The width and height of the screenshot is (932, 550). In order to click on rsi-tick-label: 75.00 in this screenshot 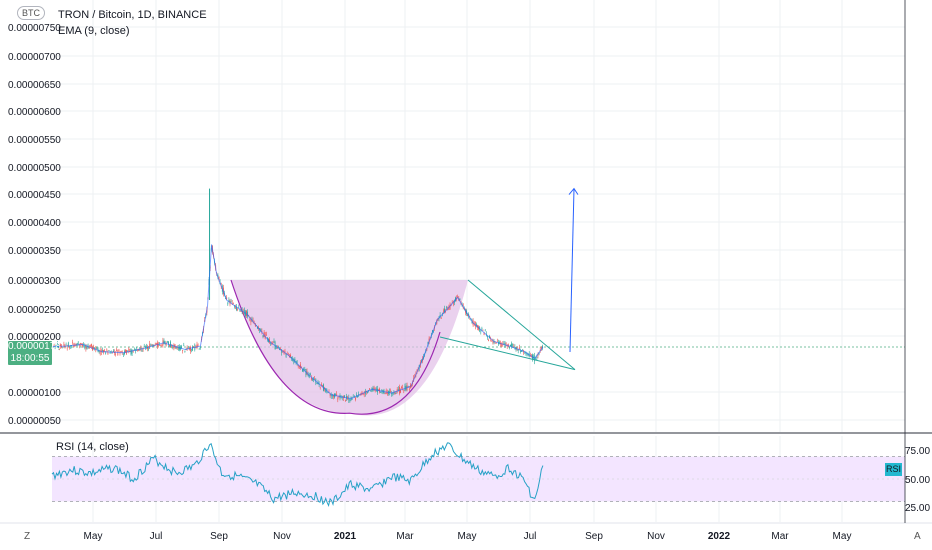, I will do `click(917, 451)`.